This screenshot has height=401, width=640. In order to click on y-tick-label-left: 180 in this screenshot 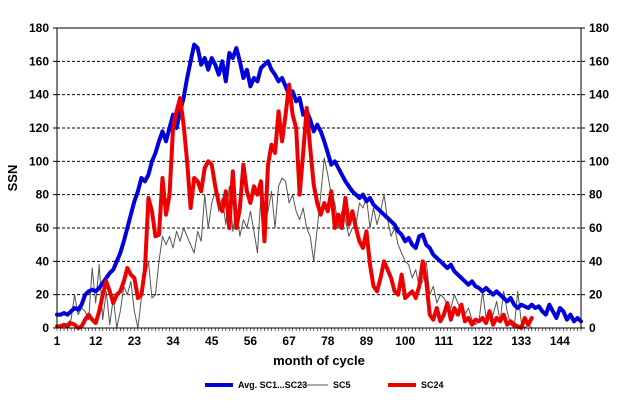, I will do `click(39, 28)`.